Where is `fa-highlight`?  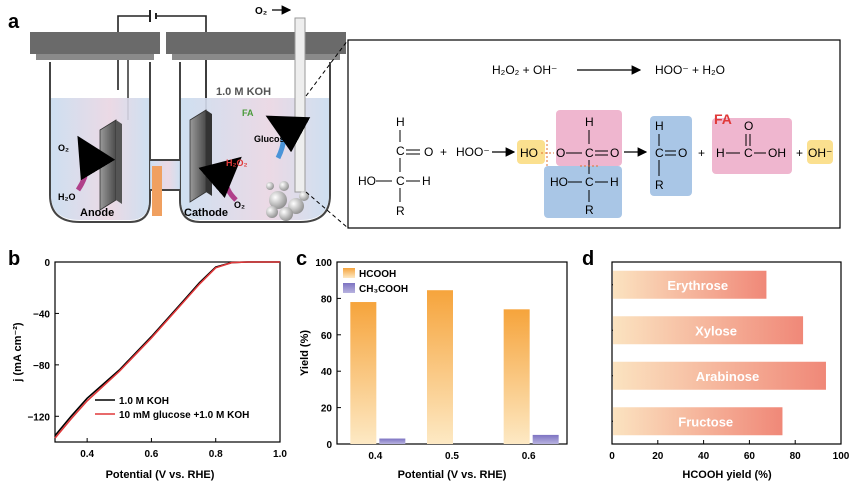
fa-highlight is located at coordinates (752, 146).